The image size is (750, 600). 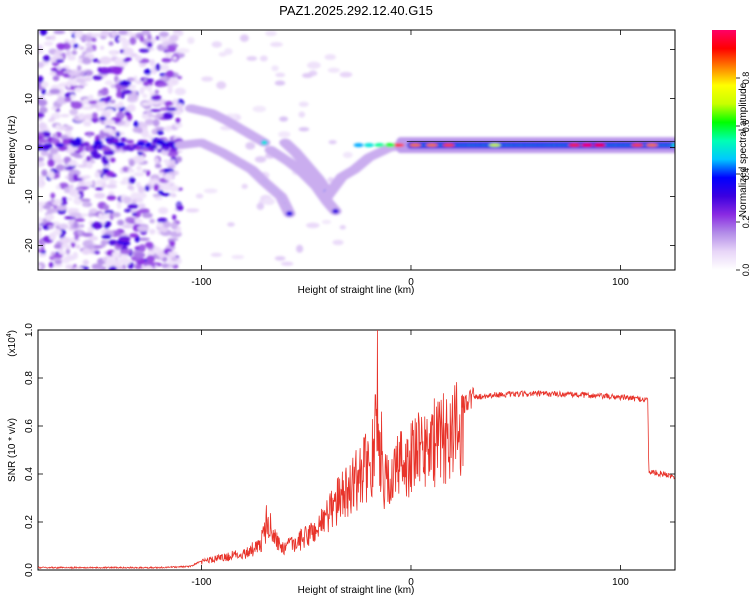 I want to click on x-tick-label: 0, so click(x=411, y=282).